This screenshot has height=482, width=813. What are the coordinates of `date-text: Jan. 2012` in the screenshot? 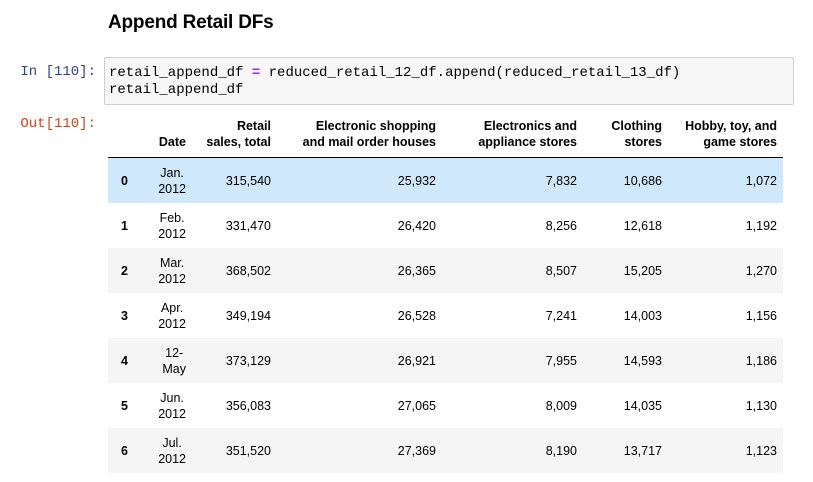 It's located at (172, 181).